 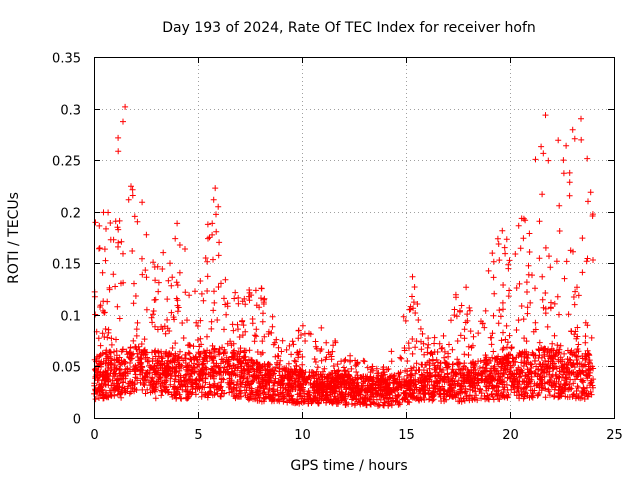 What do you see at coordinates (406, 435) in the screenshot?
I see `x-tick-label: 15` at bounding box center [406, 435].